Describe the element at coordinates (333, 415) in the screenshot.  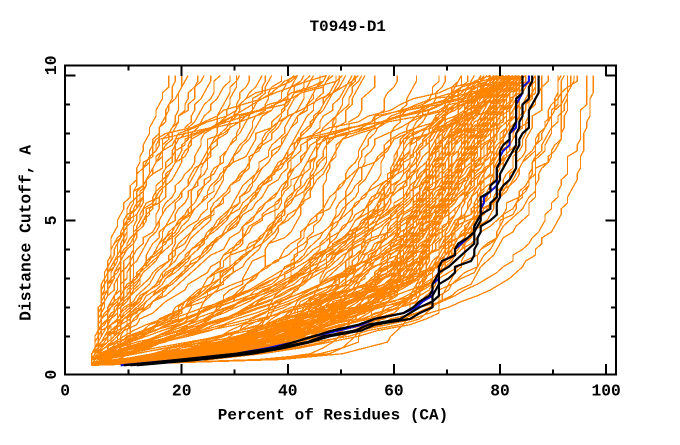
I see `svg-text: Percent of Residues (CA)` at that location.